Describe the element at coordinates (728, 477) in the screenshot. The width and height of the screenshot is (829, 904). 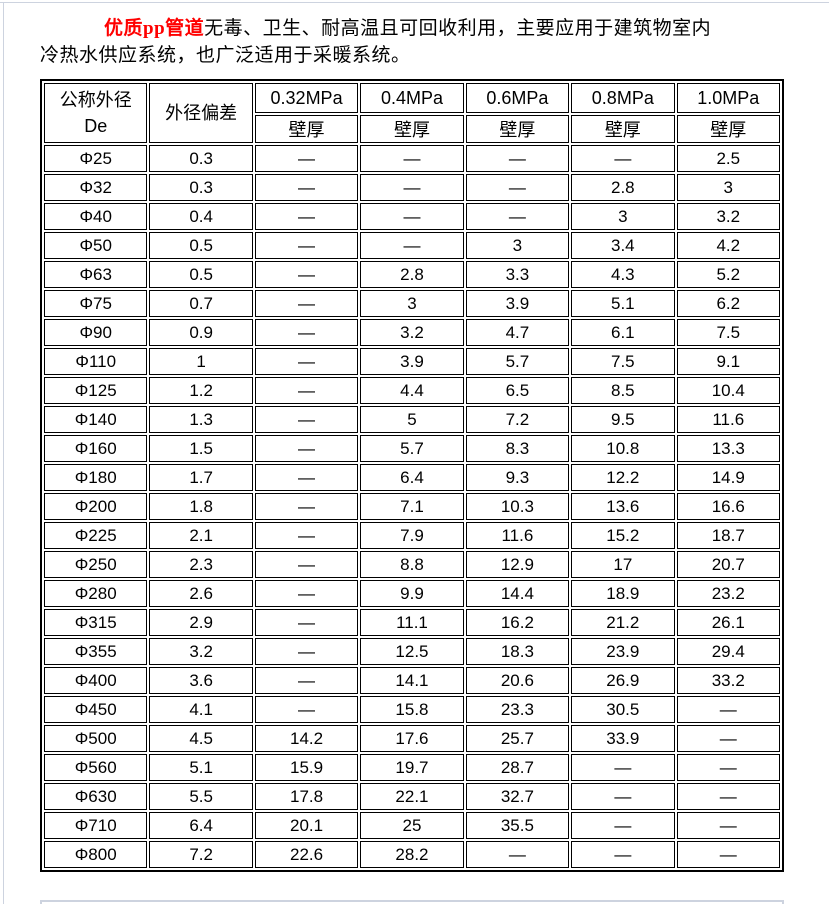
I see `wall-thickness-cell: 14.9` at that location.